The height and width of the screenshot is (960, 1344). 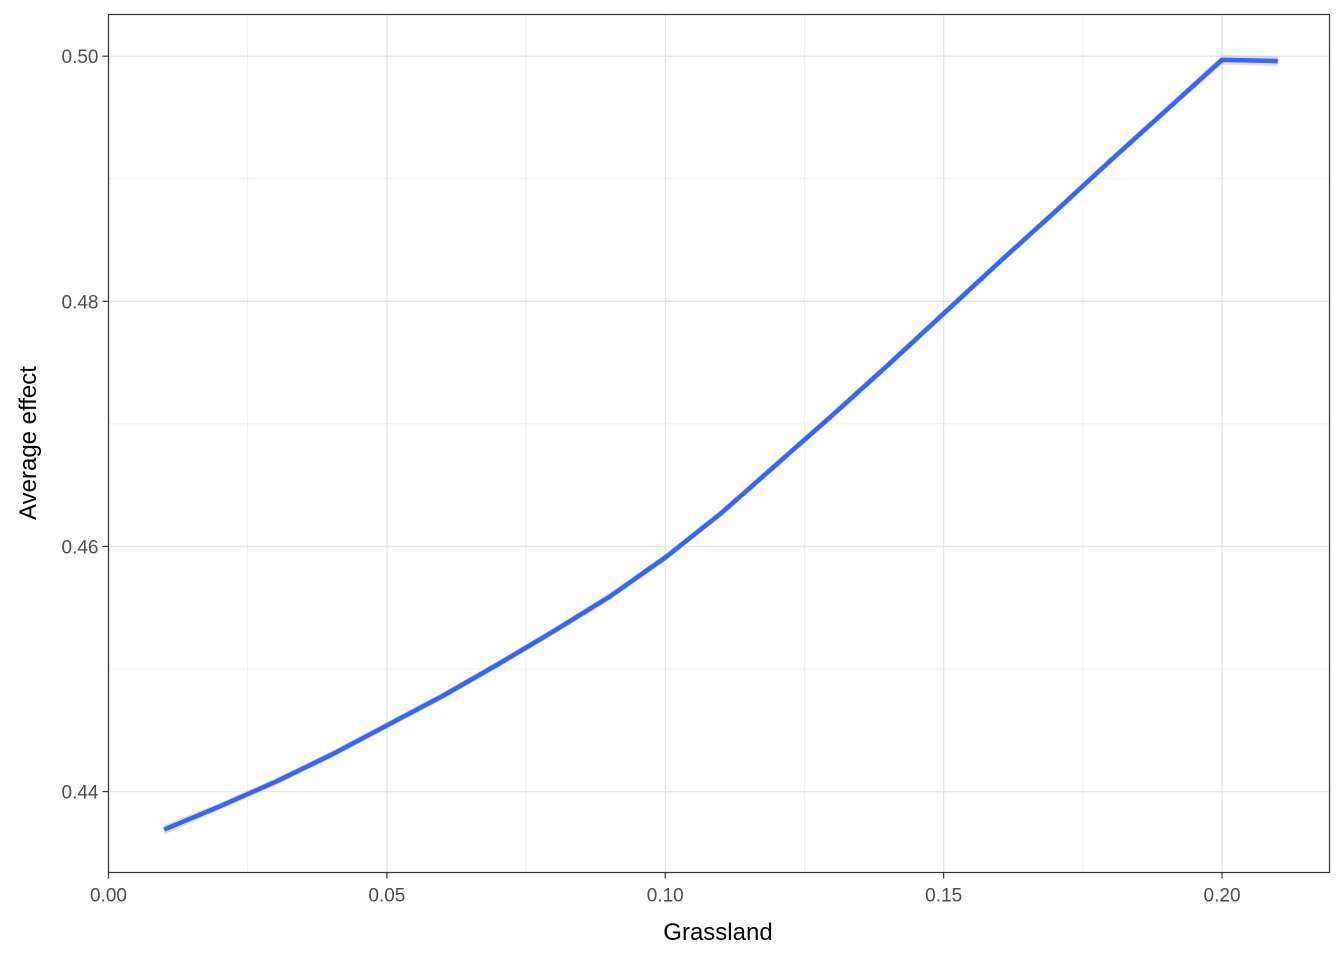 I want to click on y-tick-label: 0.50, so click(x=80, y=57).